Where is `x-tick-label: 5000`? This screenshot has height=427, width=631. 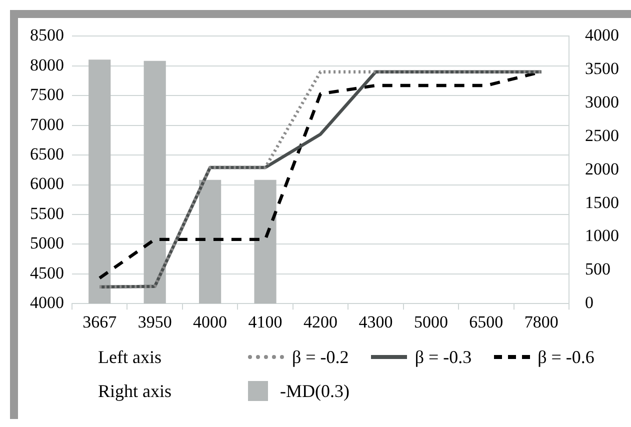
x-tick-label: 5000 is located at coordinates (431, 322).